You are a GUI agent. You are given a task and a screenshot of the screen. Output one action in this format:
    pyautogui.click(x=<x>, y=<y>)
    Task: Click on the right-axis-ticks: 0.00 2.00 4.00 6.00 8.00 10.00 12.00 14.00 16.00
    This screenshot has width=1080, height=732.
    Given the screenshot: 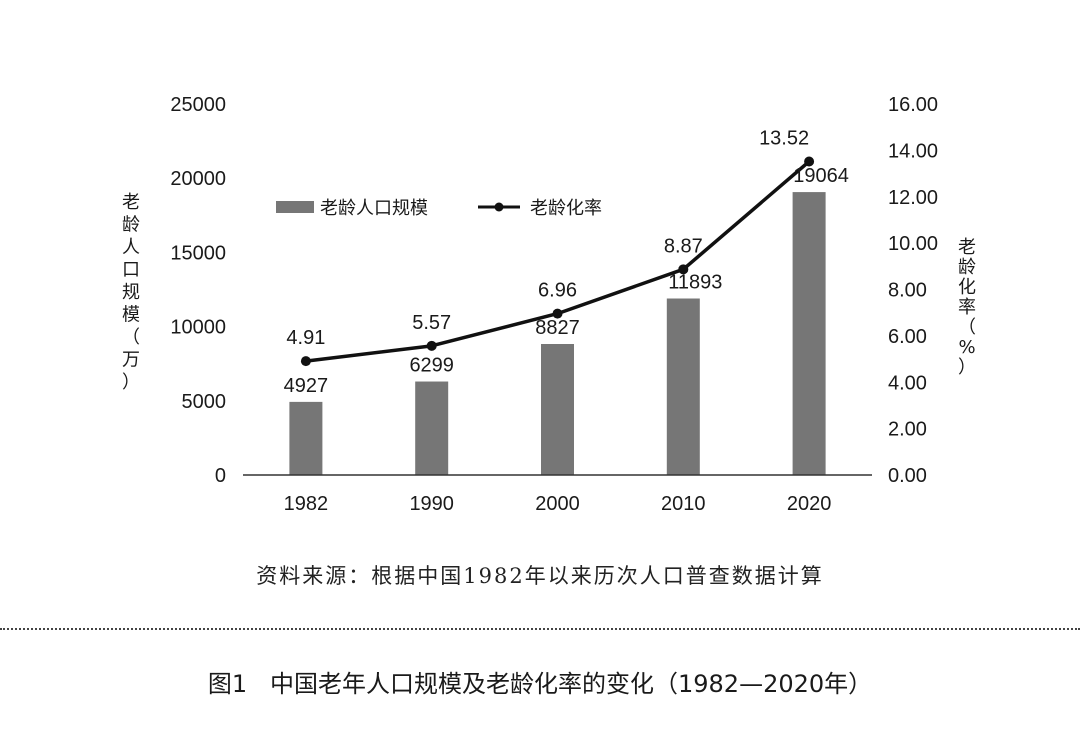 What is the action you would take?
    pyautogui.click(x=913, y=290)
    